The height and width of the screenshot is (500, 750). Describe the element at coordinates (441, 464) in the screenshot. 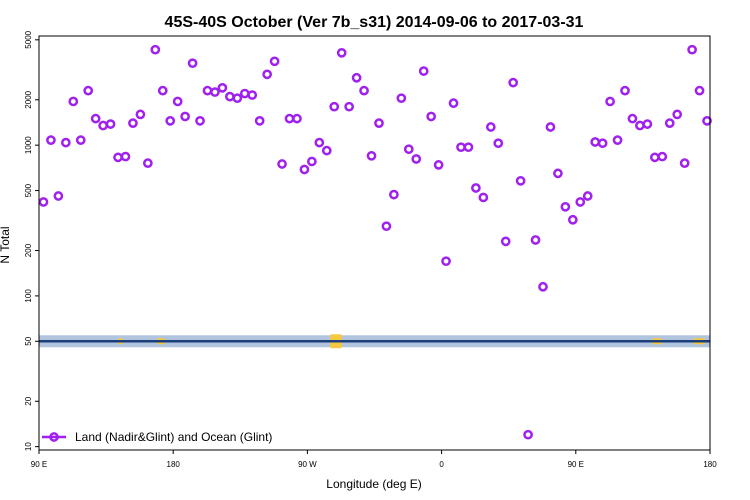

I see `x-tick-label: 0` at that location.